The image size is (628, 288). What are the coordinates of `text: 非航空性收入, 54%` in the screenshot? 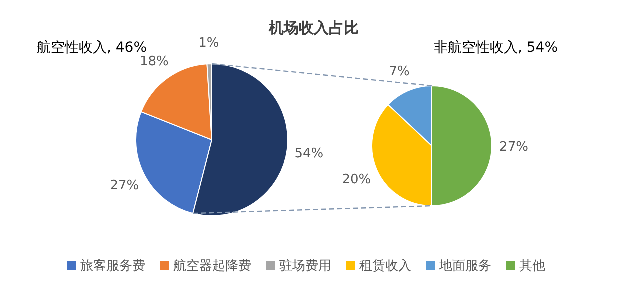 It's located at (496, 48).